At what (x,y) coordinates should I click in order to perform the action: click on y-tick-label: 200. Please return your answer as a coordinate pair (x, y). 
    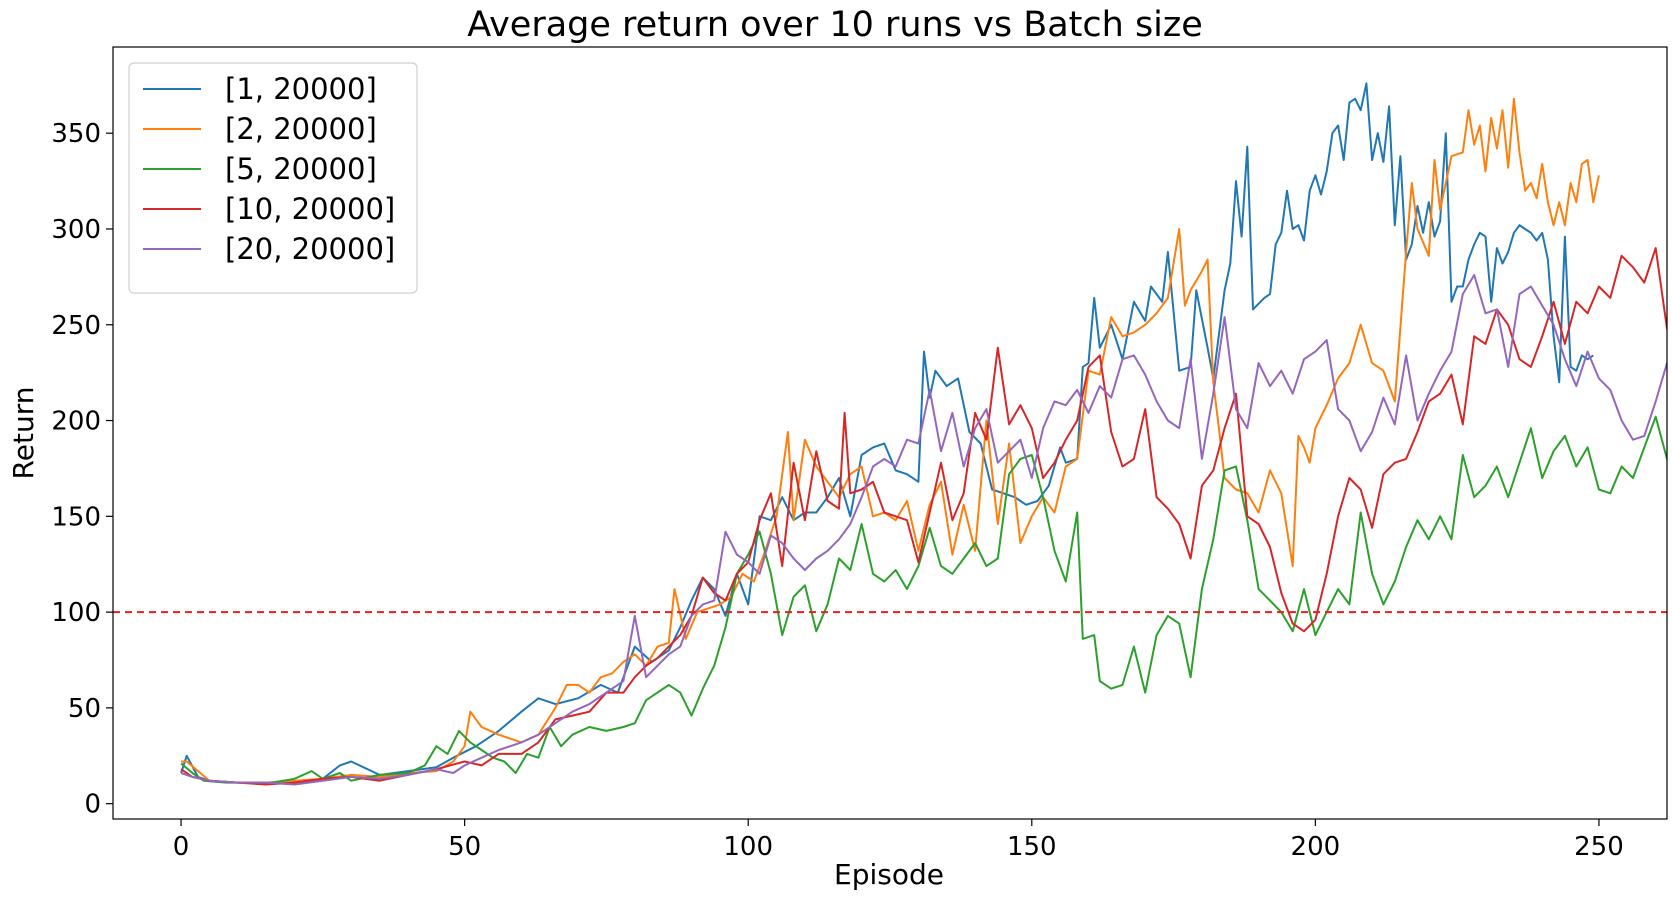
    Looking at the image, I should click on (76, 422).